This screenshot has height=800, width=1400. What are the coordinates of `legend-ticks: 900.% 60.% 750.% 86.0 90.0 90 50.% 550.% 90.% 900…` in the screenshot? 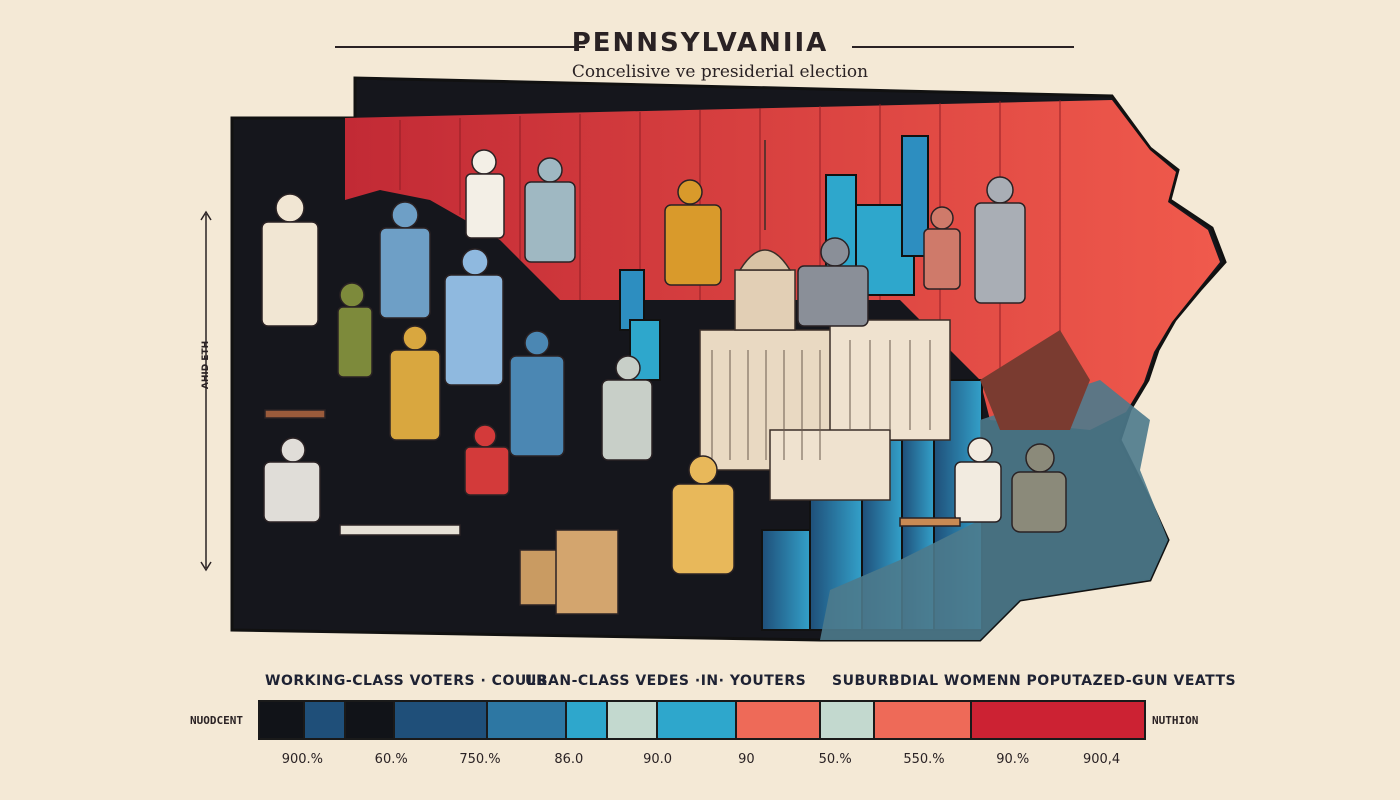 It's located at (702, 762).